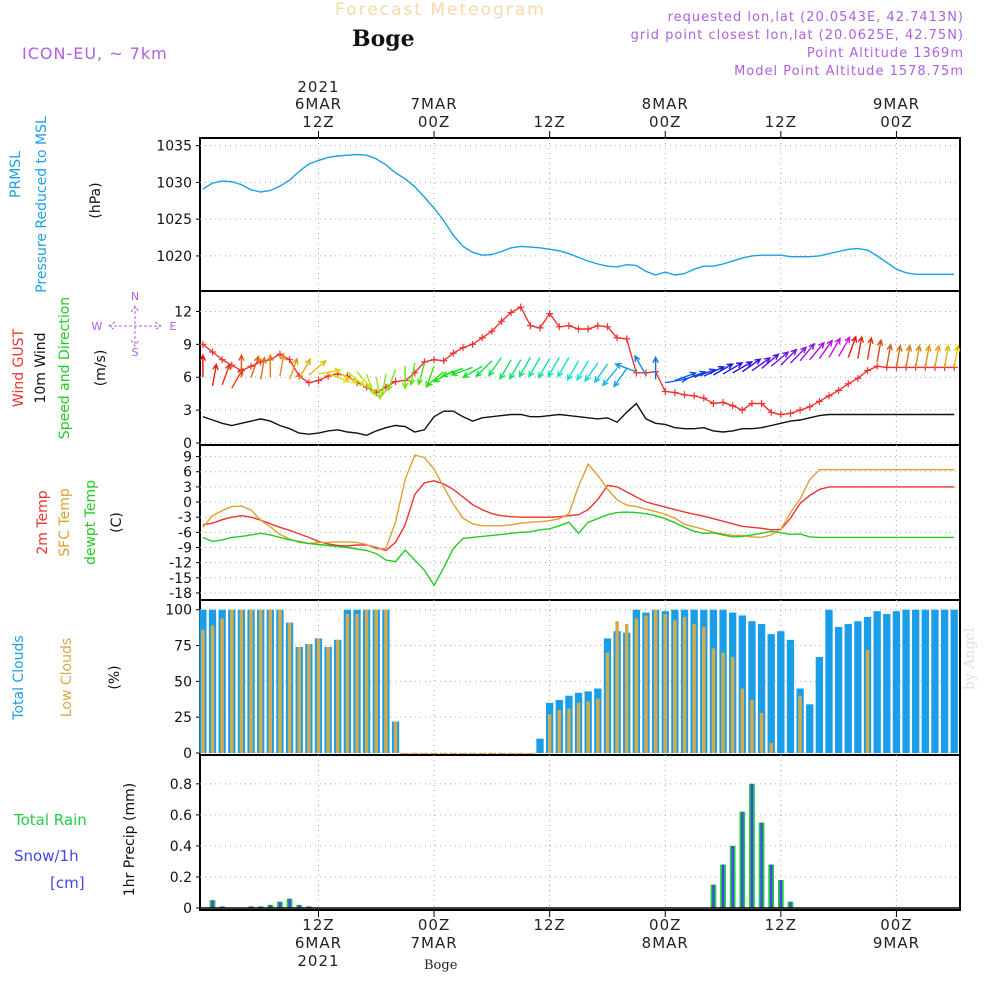 This screenshot has width=1000, height=1000. I want to click on y-tick-label: -3, so click(185, 518).